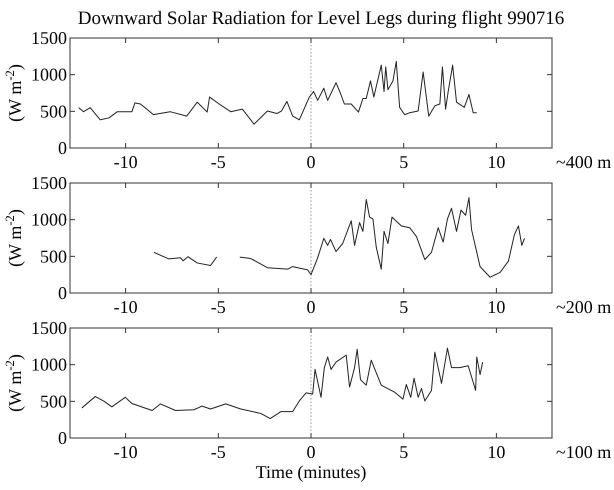 This screenshot has width=614, height=490. Describe the element at coordinates (321, 18) in the screenshot. I see `chart-title: Downward Solar Radiation for Level Legs during flight 990716` at that location.